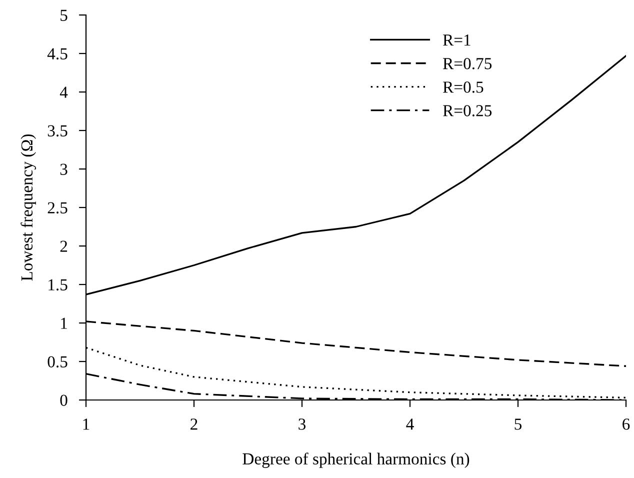 The width and height of the screenshot is (634, 478). Describe the element at coordinates (64, 15) in the screenshot. I see `y-tick-label: 5` at that location.